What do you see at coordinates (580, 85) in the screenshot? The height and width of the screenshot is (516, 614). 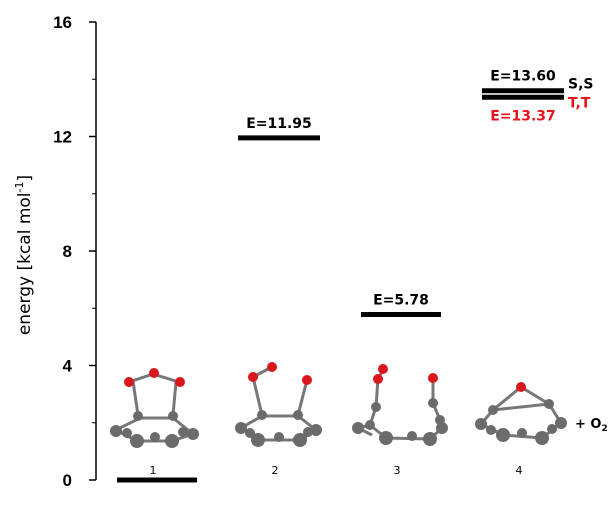 I see `spin-state-label: S,S` at bounding box center [580, 85].